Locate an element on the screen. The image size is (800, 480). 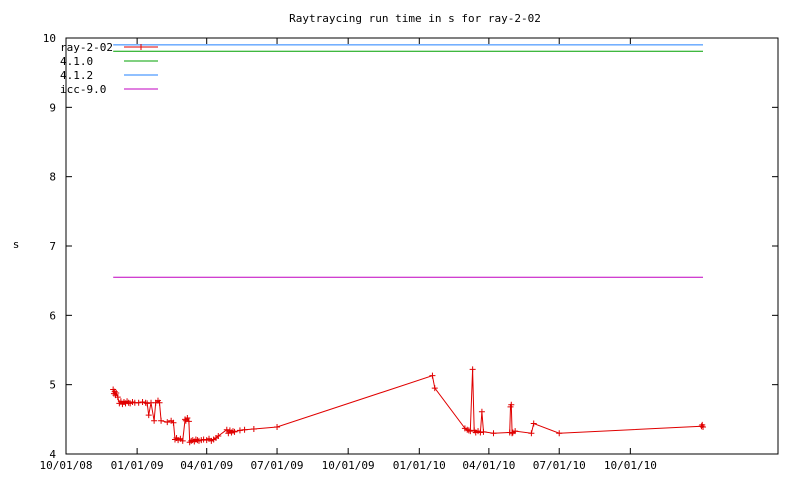
y-tick-label: 10 is located at coordinates (49, 38).